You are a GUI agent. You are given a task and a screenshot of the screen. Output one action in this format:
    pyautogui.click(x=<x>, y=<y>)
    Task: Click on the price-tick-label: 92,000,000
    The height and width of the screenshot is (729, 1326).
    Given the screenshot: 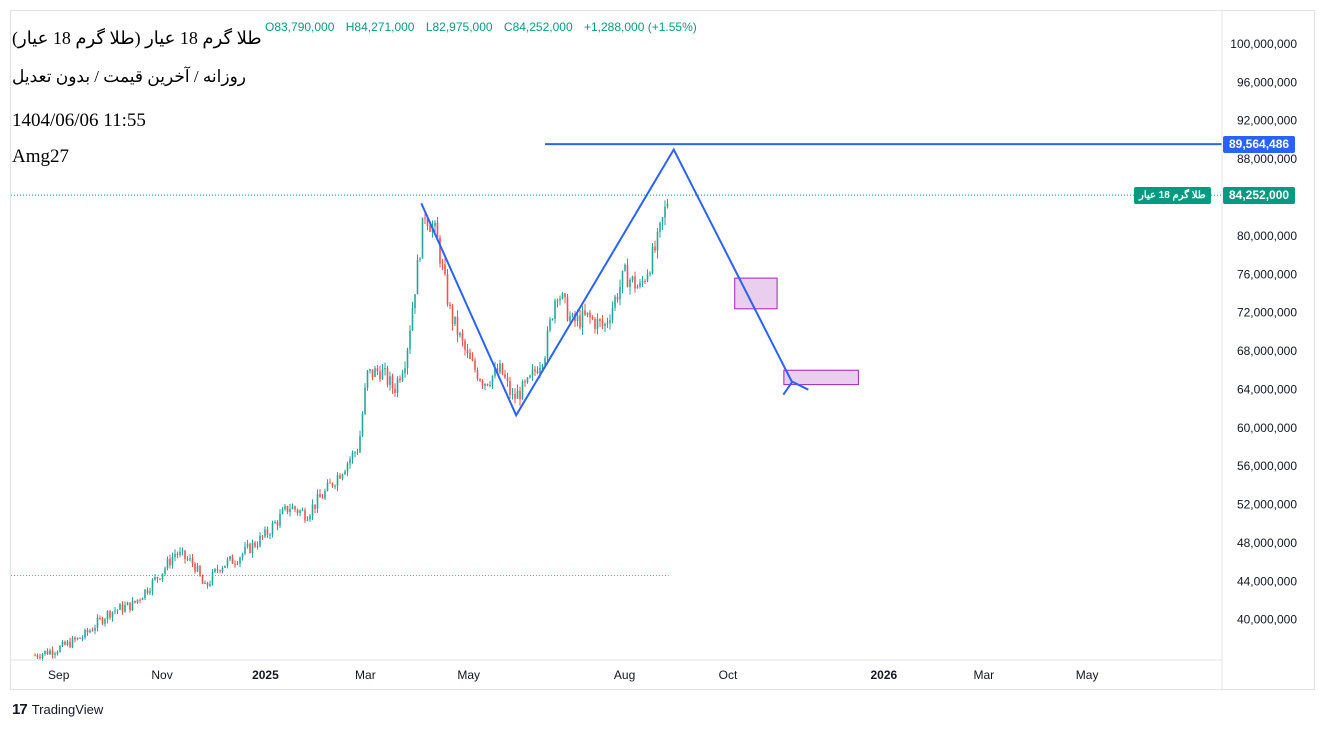 What is the action you would take?
    pyautogui.click(x=1267, y=121)
    